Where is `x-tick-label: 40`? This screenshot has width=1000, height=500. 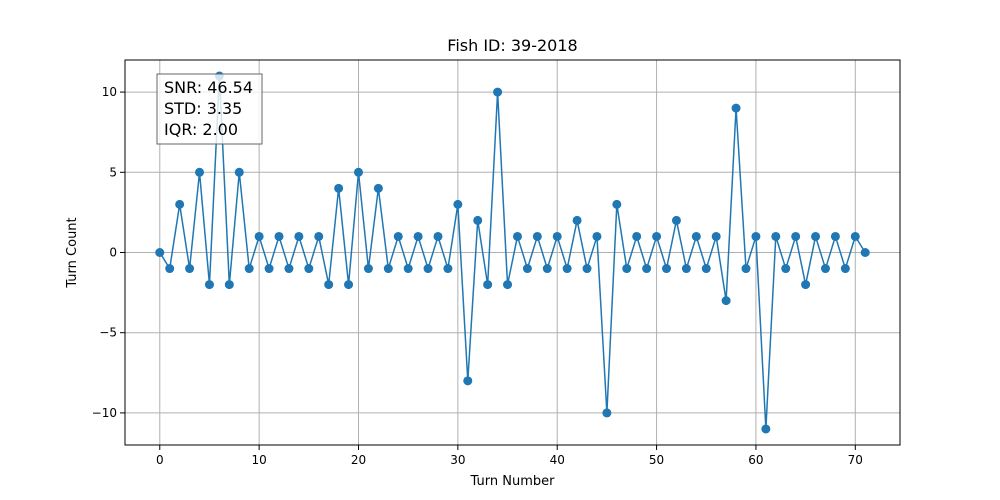 x-tick-label: 40 is located at coordinates (557, 460).